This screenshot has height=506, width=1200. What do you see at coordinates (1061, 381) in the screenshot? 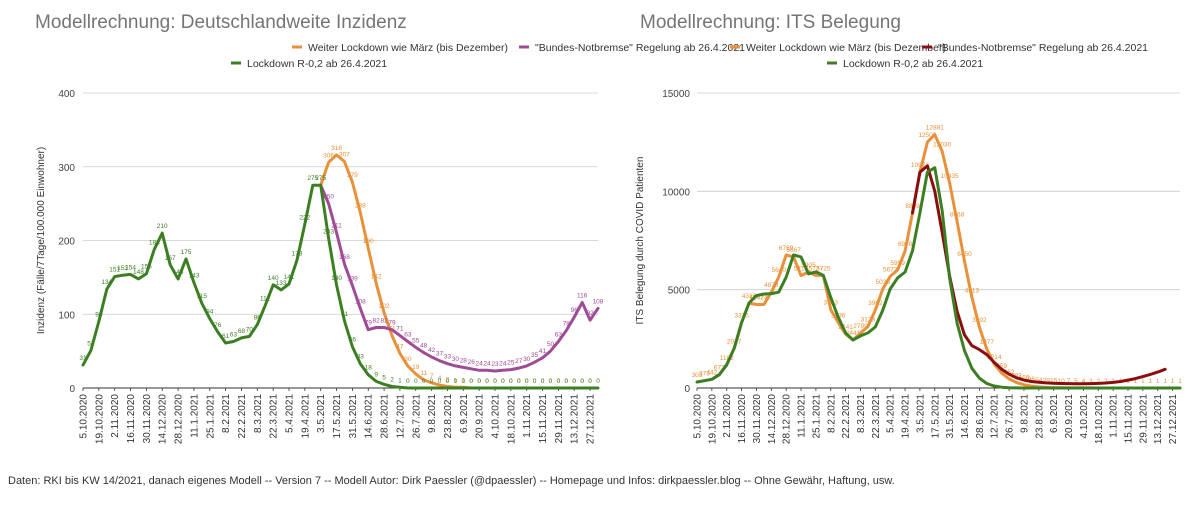
I see `data-label: 10` at bounding box center [1061, 381].